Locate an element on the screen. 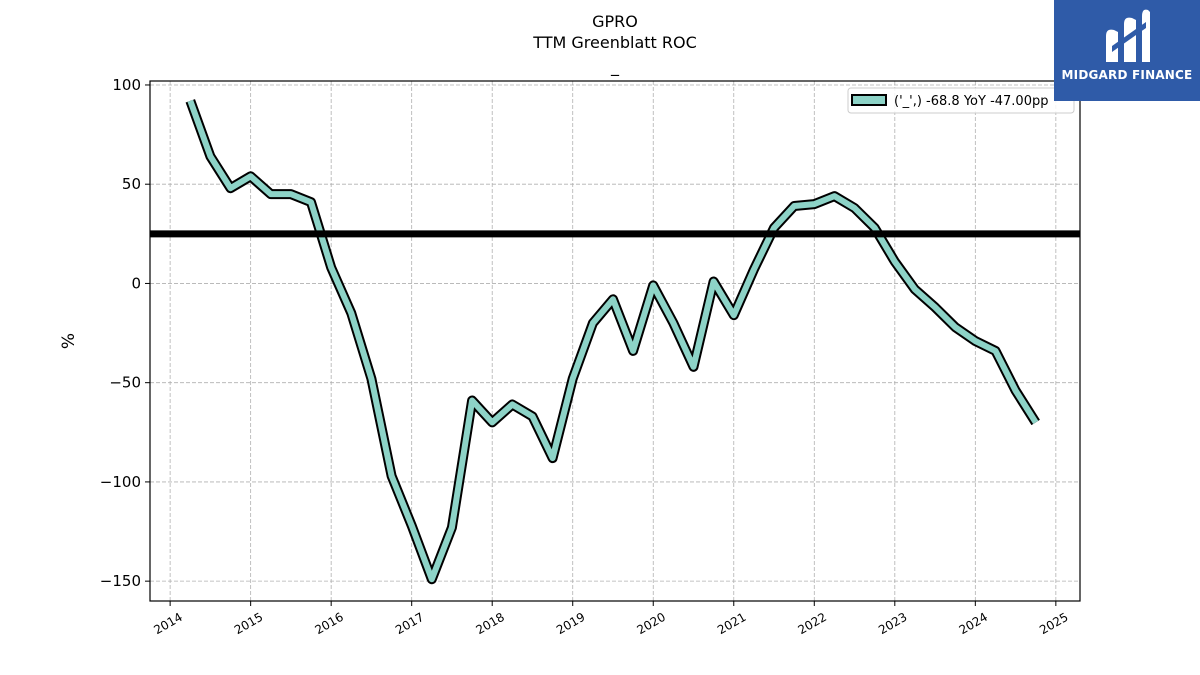  legend-label: ('_',) -68.8 YoY -47.00pp is located at coordinates (971, 101).